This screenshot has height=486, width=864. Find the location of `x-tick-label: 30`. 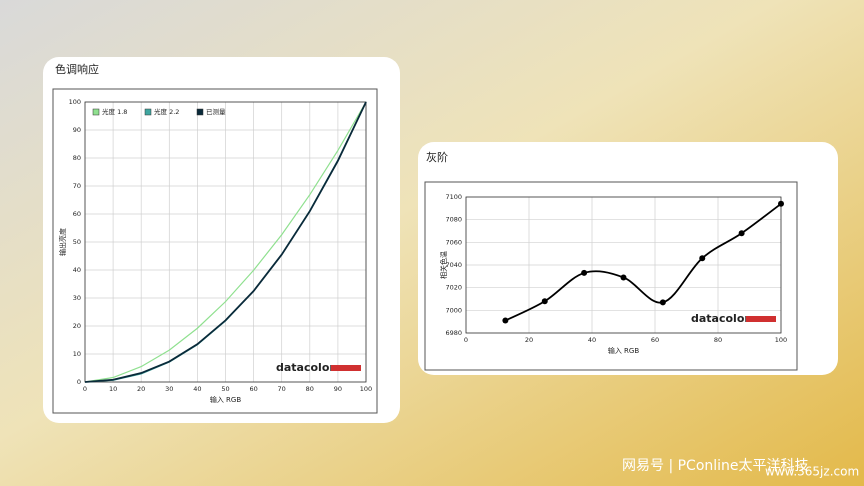

x-tick-label: 30 is located at coordinates (169, 389).